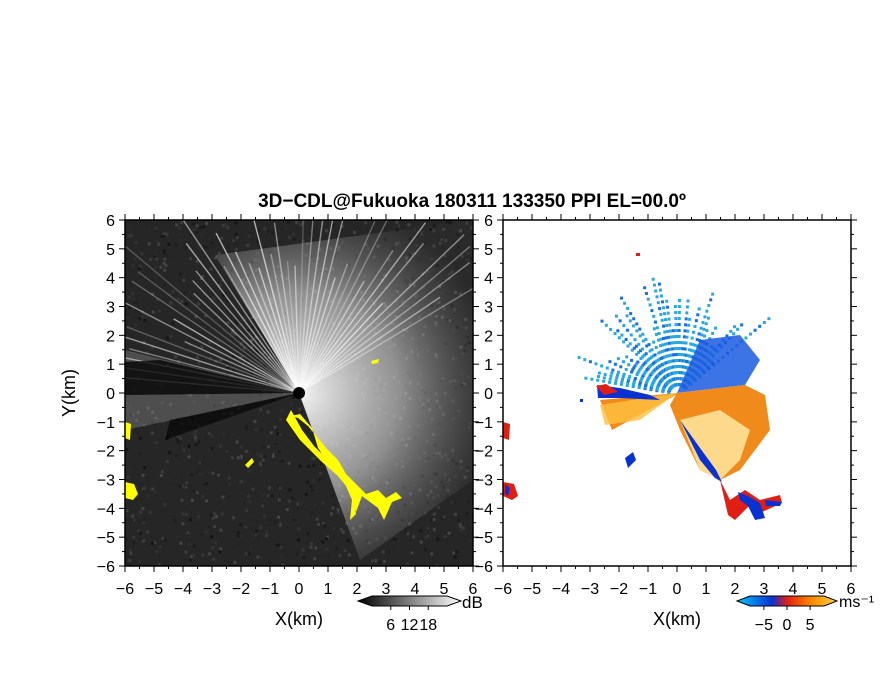 The width and height of the screenshot is (880, 680). Describe the element at coordinates (415, 589) in the screenshot. I see `x-tick-label: 4` at that location.